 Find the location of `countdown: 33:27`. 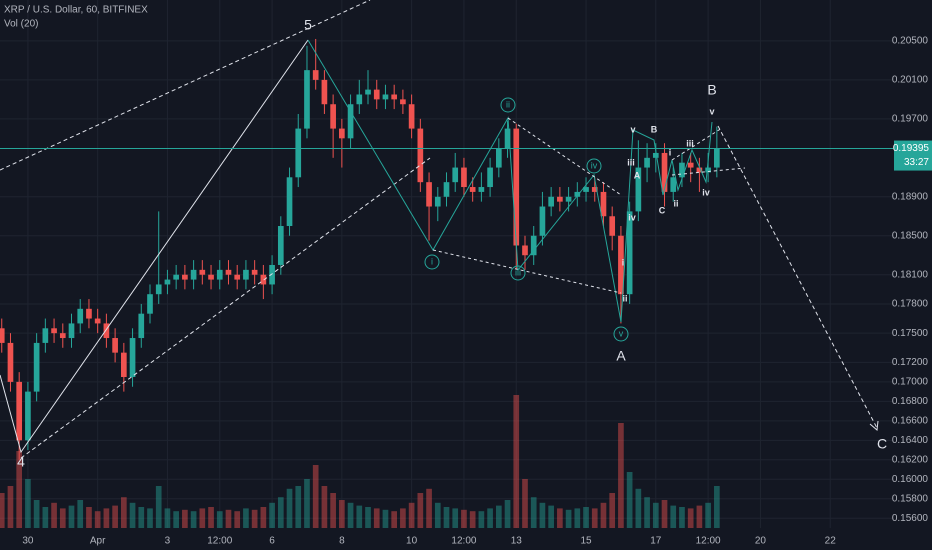

countdown: 33:27 is located at coordinates (916, 162).